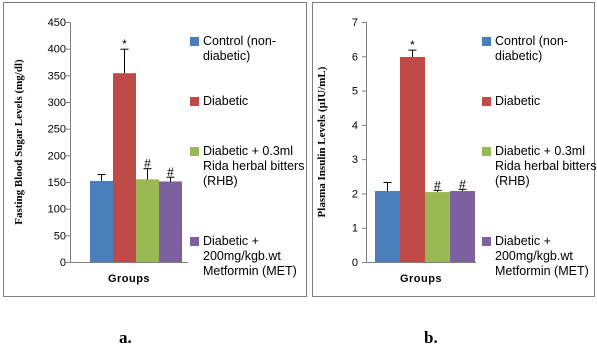  What do you see at coordinates (57, 50) in the screenshot?
I see `y-tick-label: 400` at bounding box center [57, 50].